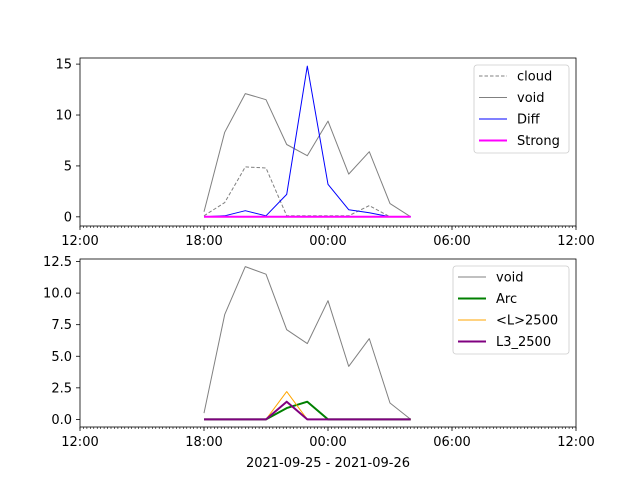 The image size is (640, 480). I want to click on legend-label: cloud, so click(534, 77).